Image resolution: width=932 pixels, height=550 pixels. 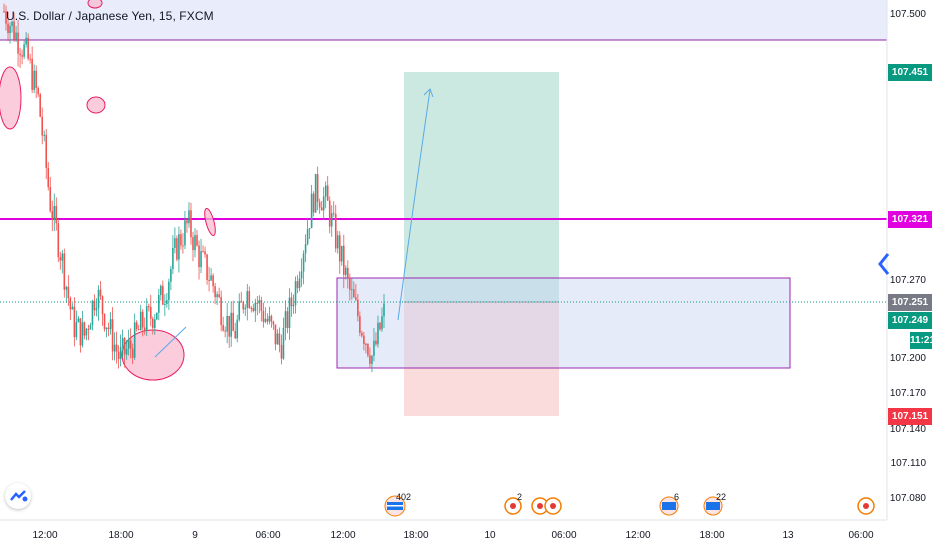 What do you see at coordinates (404, 497) in the screenshot?
I see `event-count: 402` at bounding box center [404, 497].